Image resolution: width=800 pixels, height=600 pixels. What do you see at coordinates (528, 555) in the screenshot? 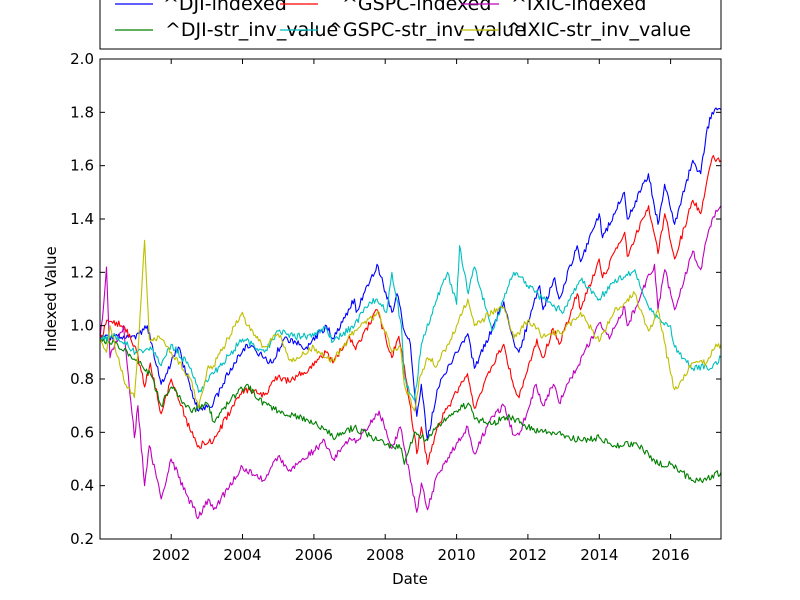
I see `x-tick-label: 2012` at bounding box center [528, 555].